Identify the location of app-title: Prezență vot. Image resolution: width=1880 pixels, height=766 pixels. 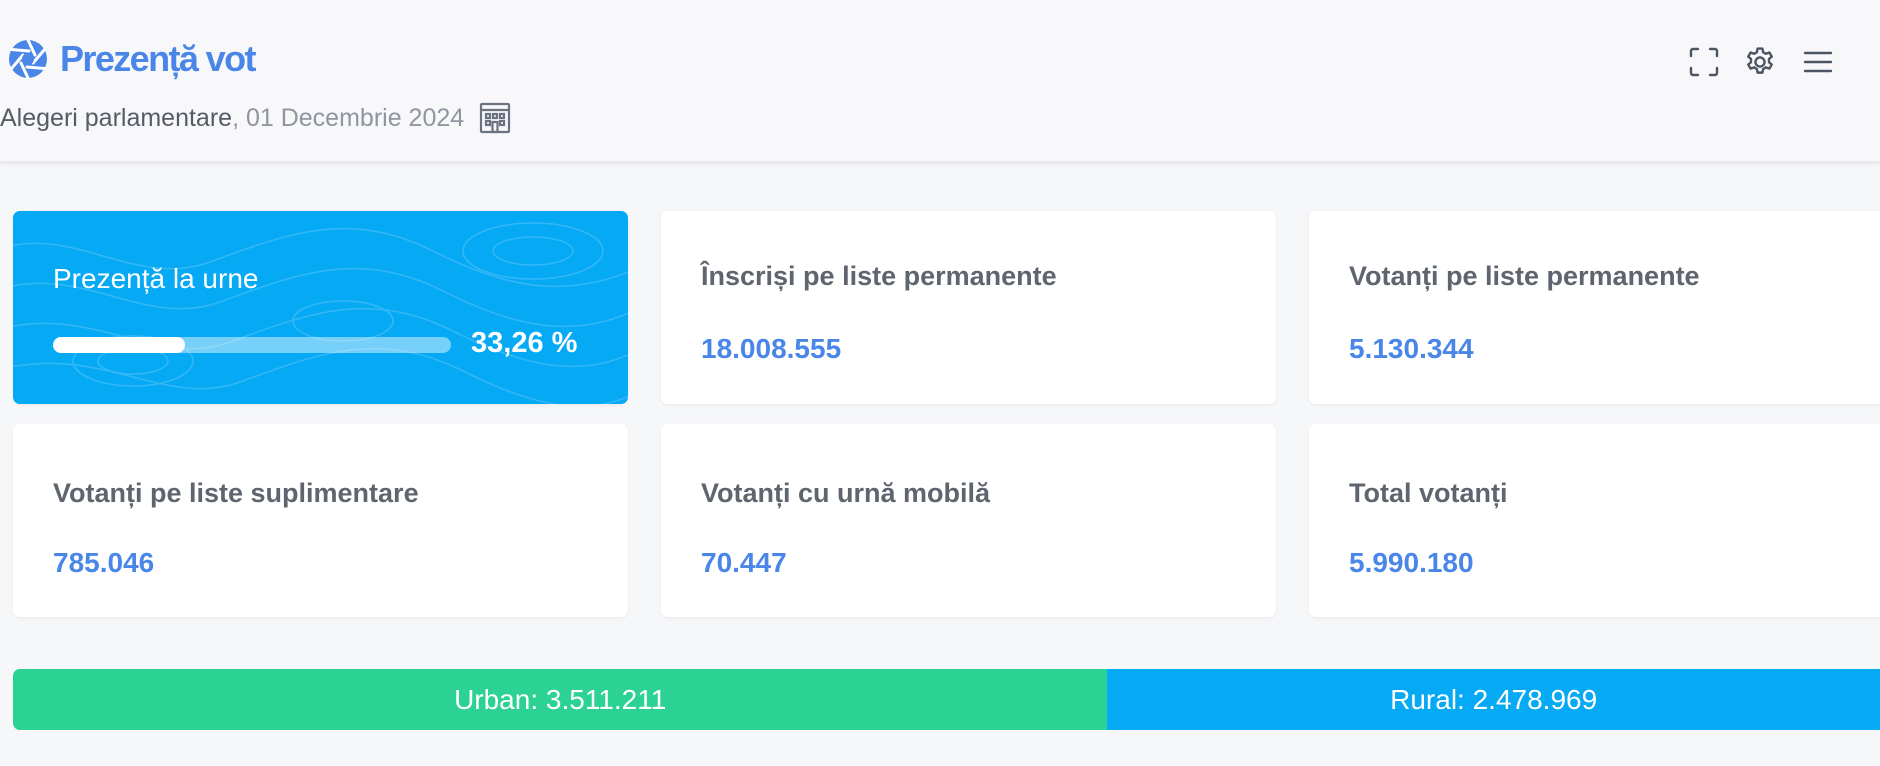
(158, 58).